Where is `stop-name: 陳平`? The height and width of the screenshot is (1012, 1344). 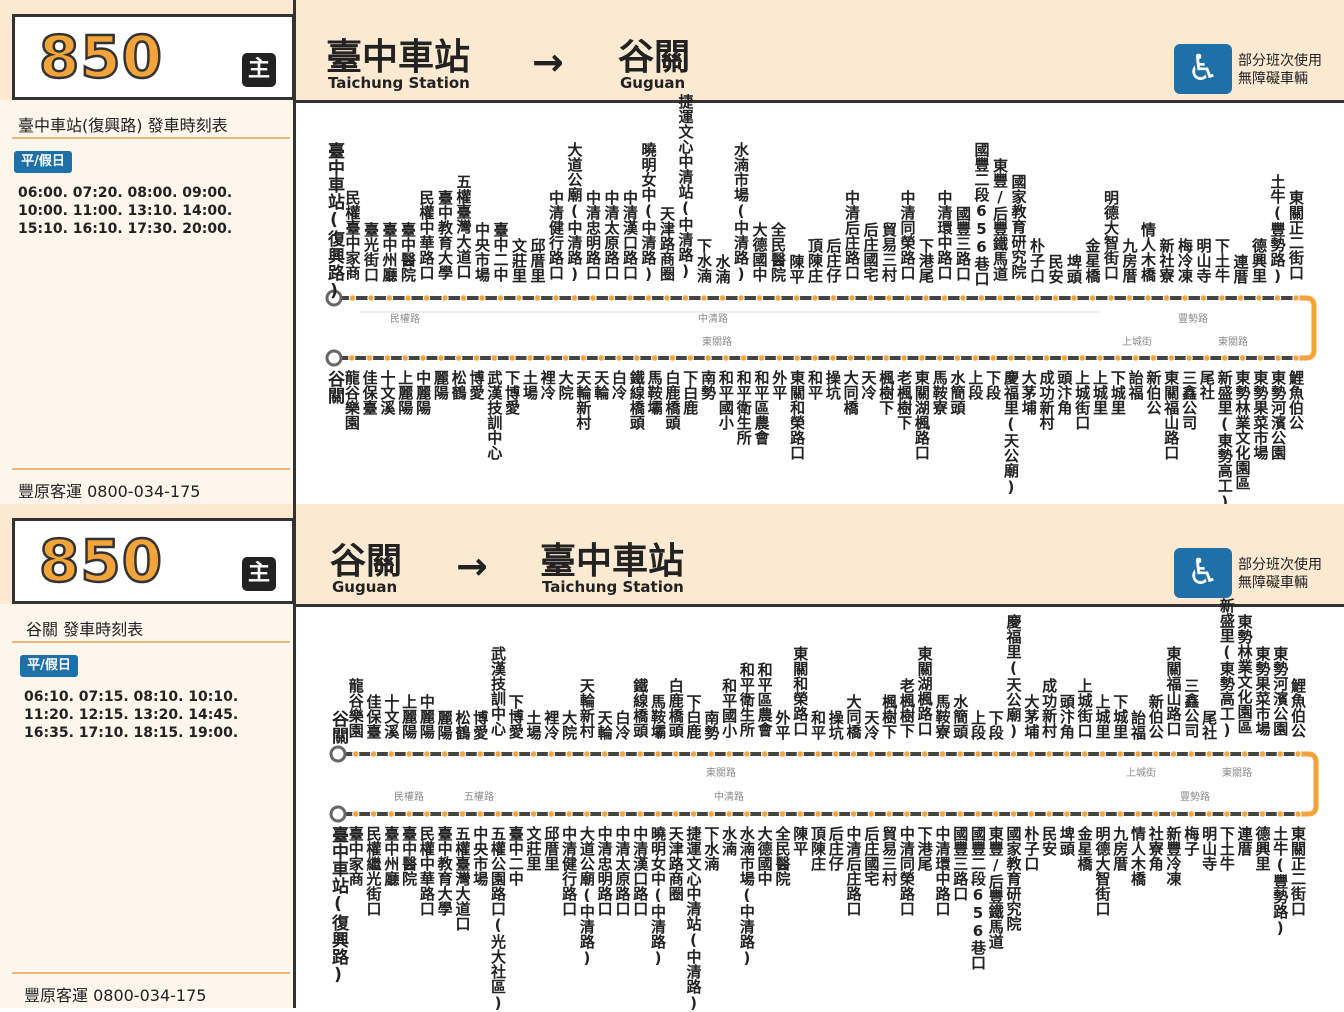
stop-name: 陳平 is located at coordinates (796, 269).